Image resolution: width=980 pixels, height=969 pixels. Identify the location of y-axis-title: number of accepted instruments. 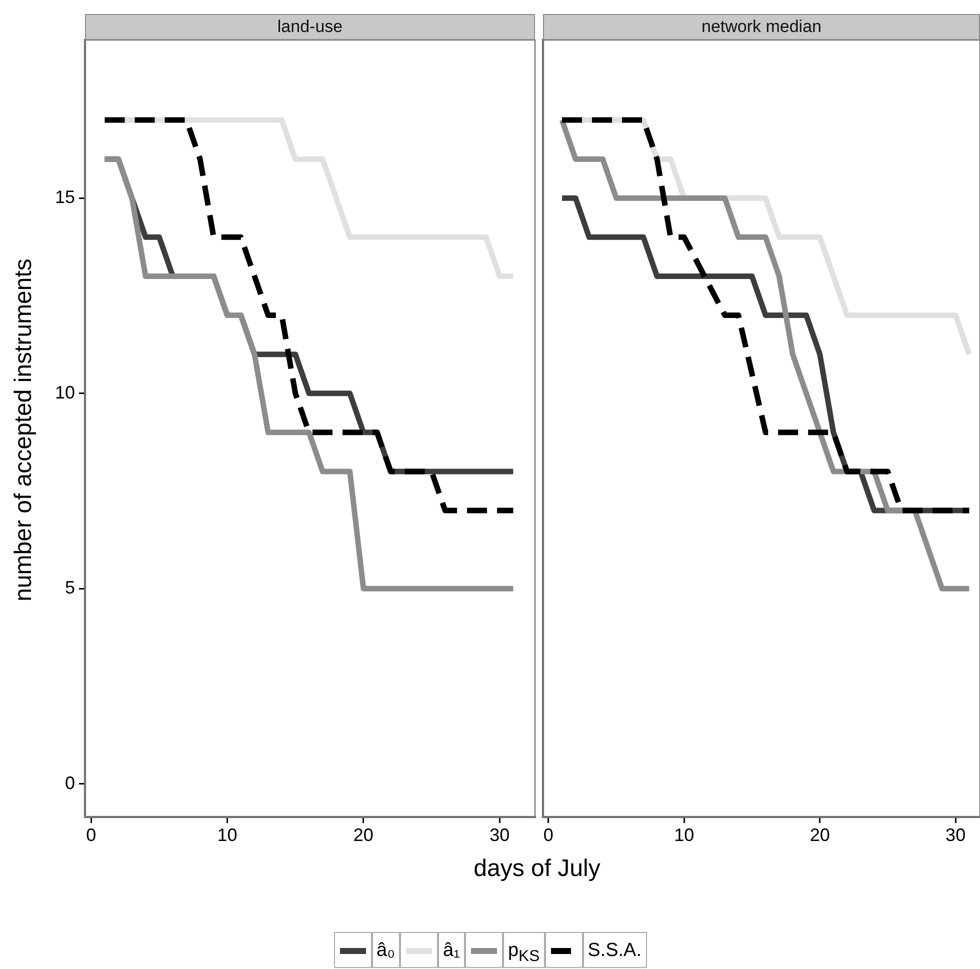
(24, 430).